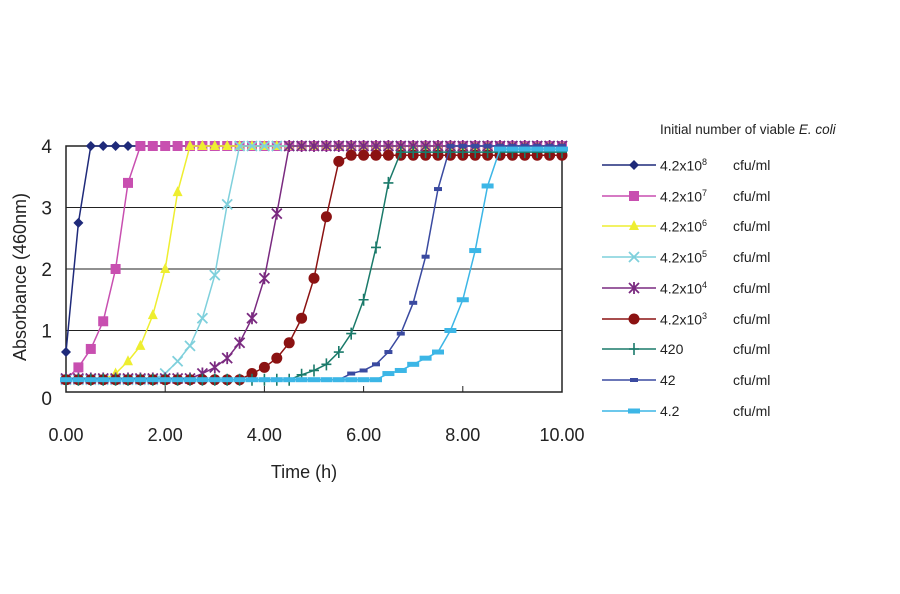 The image size is (900, 594). What do you see at coordinates (748, 129) in the screenshot?
I see `legend-title: Initial number of viable E. coli` at bounding box center [748, 129].